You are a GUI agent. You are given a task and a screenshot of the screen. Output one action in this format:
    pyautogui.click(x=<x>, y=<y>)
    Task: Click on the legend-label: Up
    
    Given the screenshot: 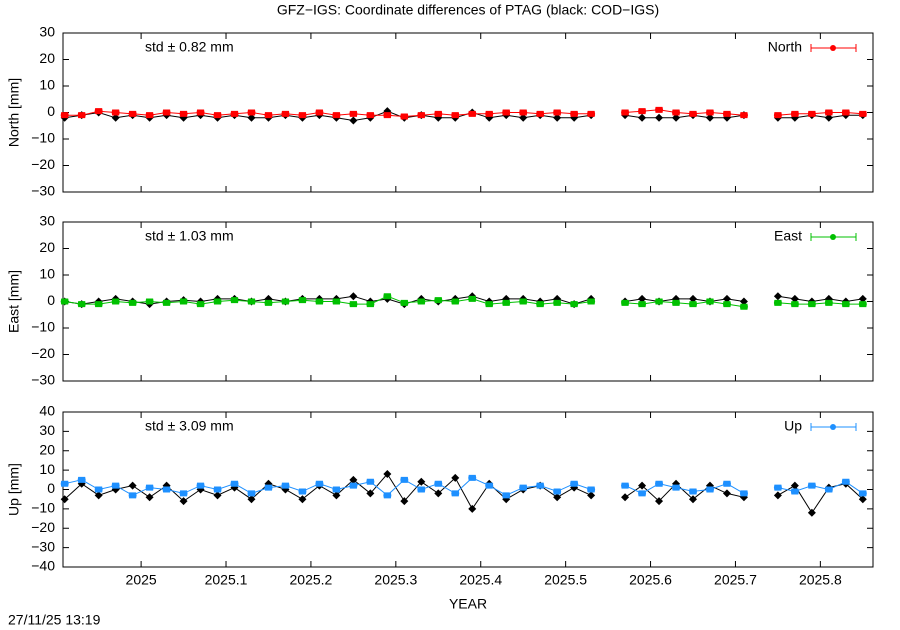 What is the action you would take?
    pyautogui.click(x=793, y=426)
    